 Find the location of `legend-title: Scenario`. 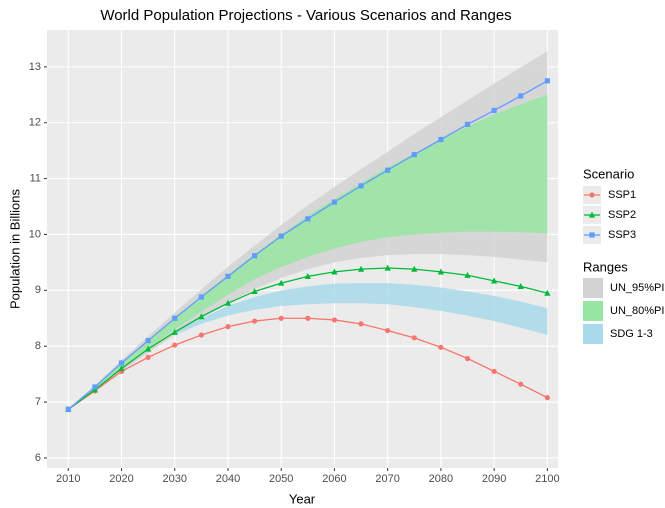

legend-title: Scenario is located at coordinates (608, 173).